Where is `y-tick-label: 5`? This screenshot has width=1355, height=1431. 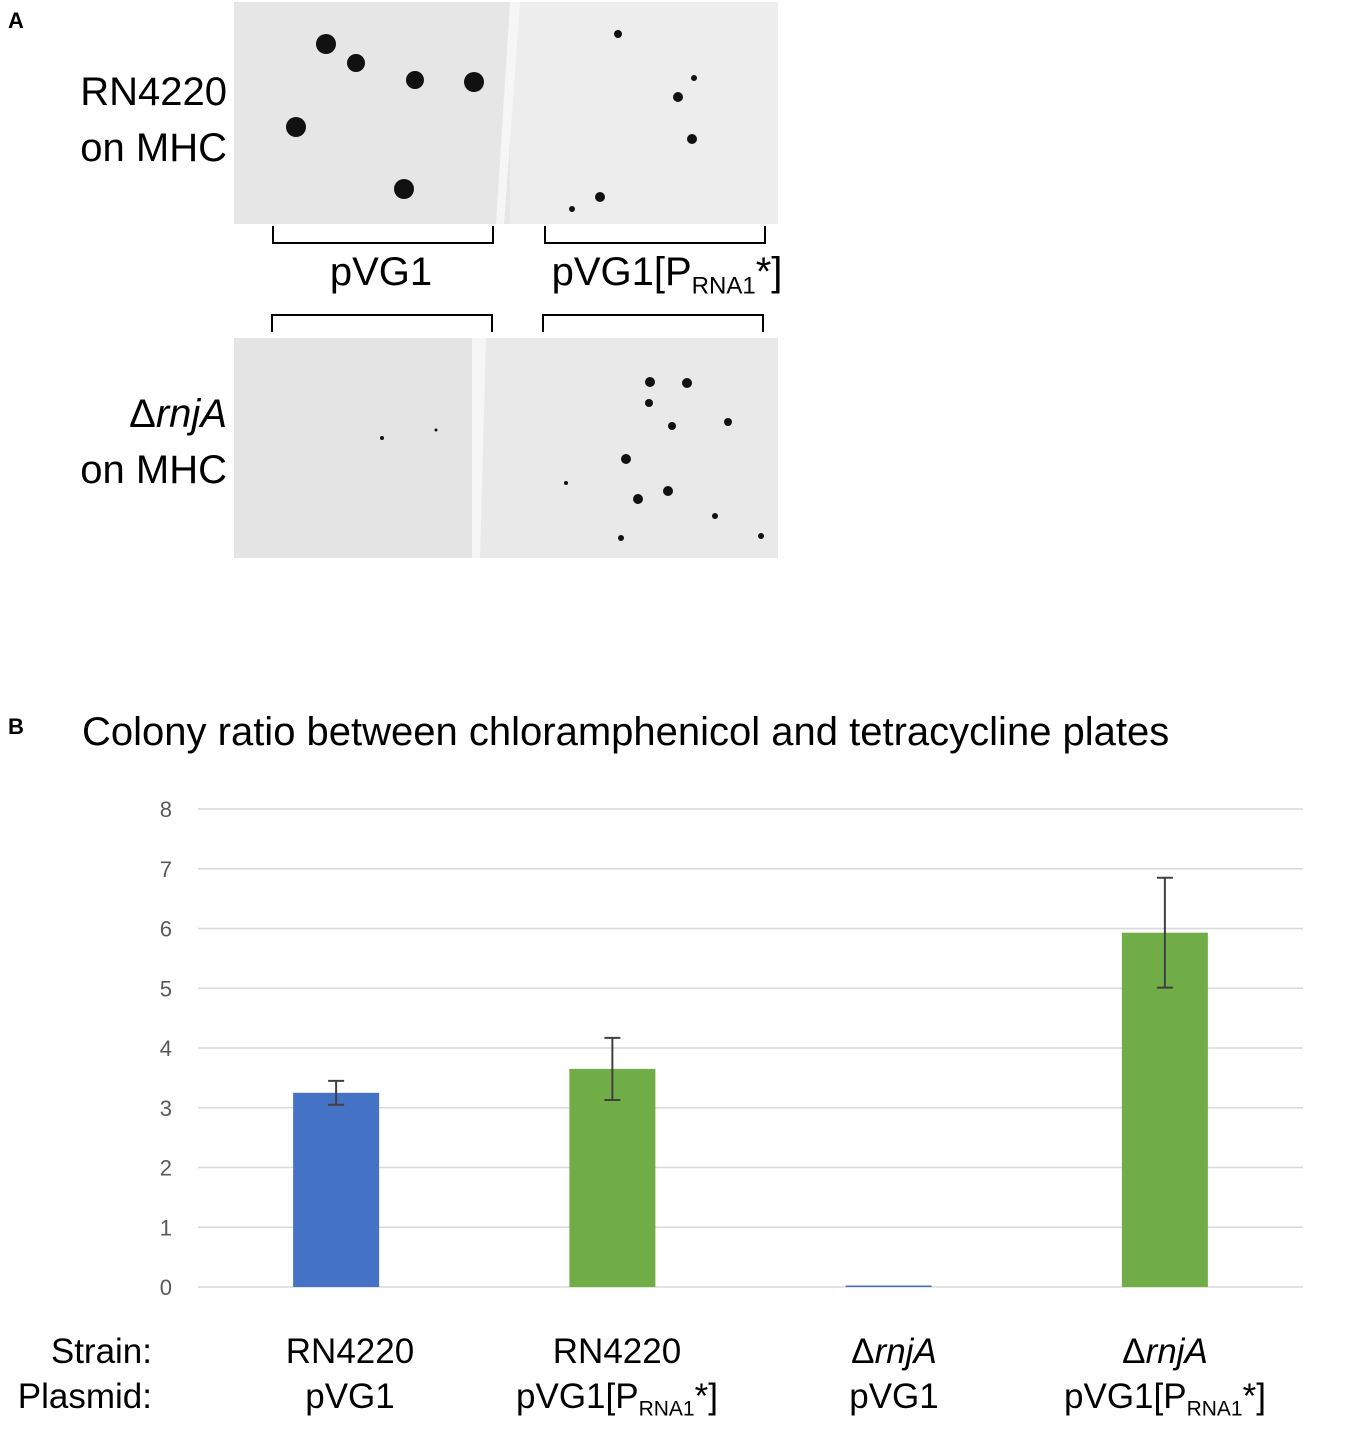
y-tick-label: 5 is located at coordinates (166, 988).